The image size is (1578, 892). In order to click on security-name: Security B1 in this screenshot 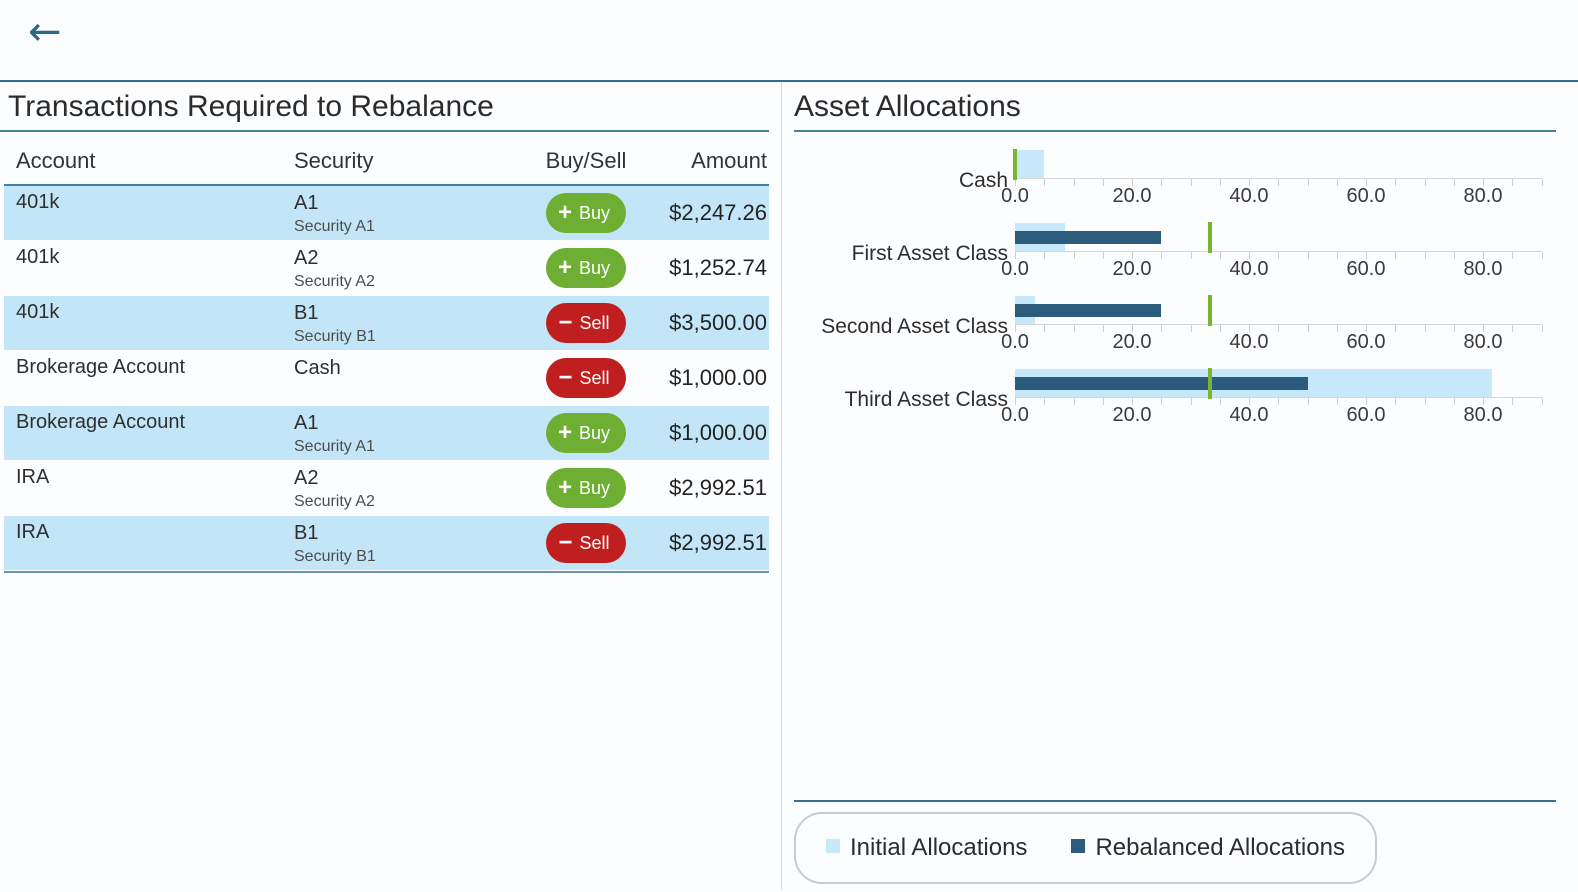, I will do `click(335, 336)`.